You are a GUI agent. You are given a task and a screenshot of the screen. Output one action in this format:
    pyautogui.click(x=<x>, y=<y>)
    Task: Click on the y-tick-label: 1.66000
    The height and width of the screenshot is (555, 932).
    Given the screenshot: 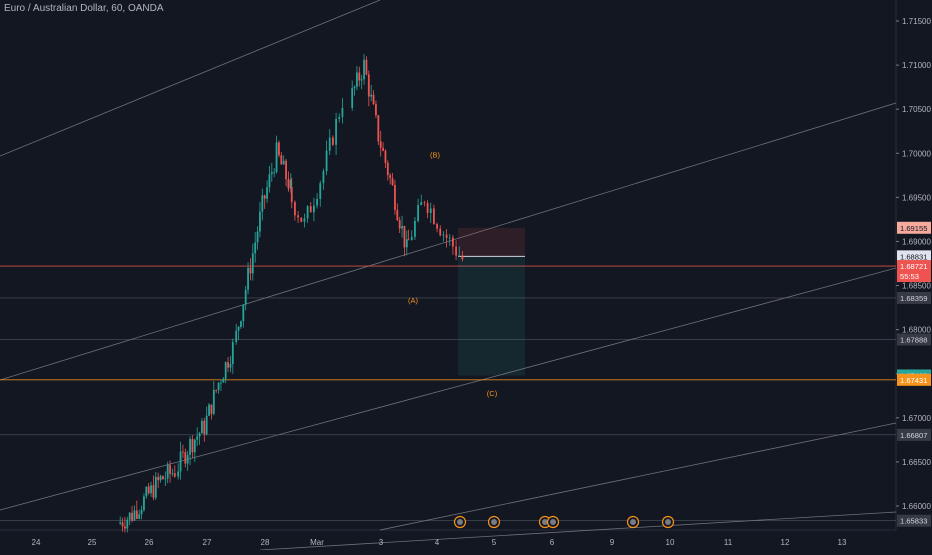 What is the action you would take?
    pyautogui.click(x=916, y=506)
    